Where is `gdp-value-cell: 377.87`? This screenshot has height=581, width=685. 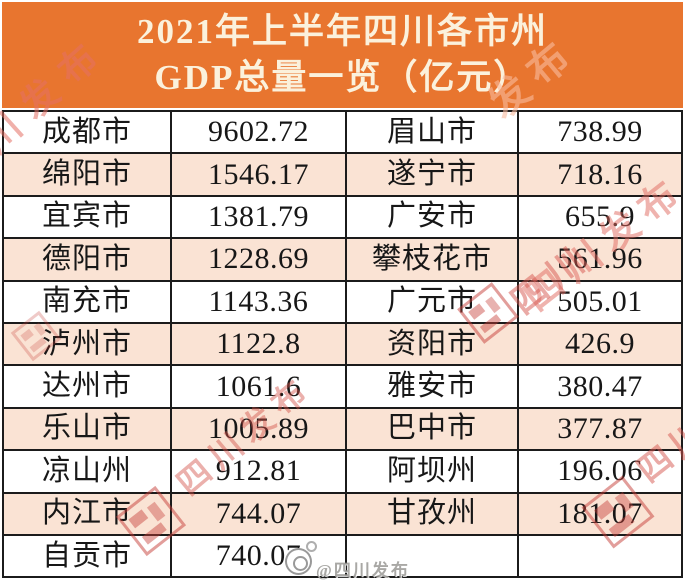 gdp-value-cell: 377.87 is located at coordinates (601, 430).